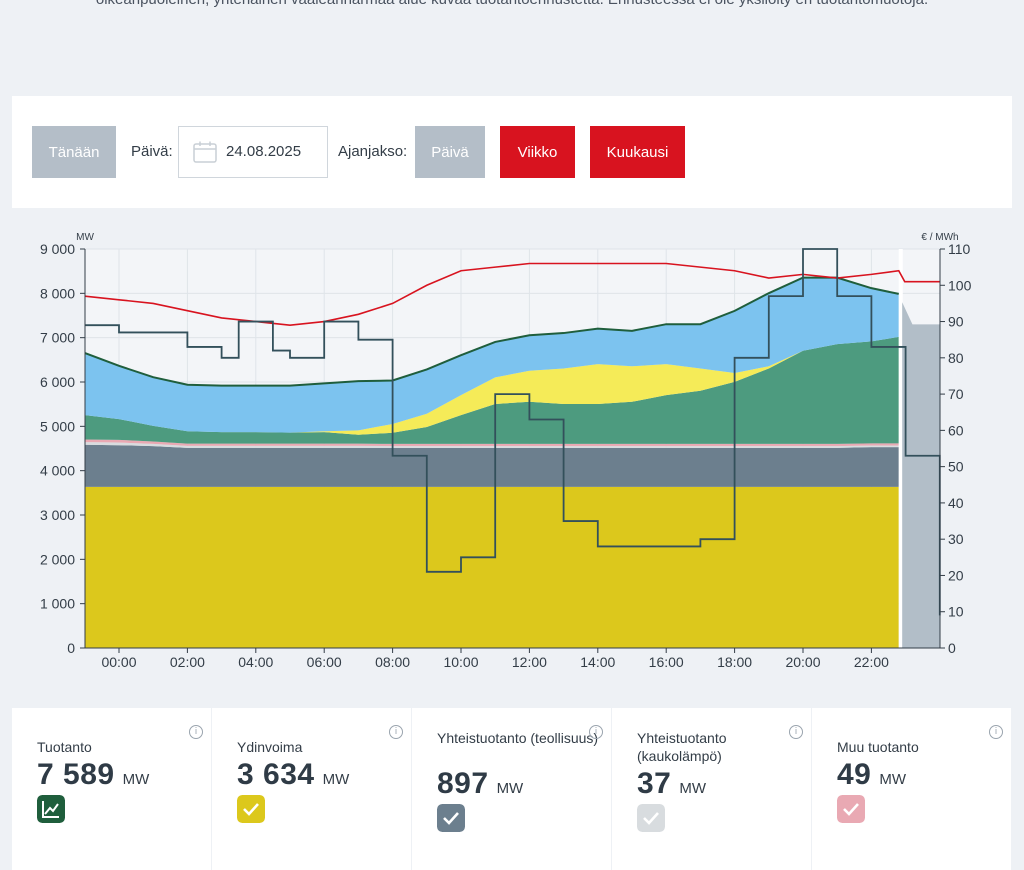  I want to click on period-week-button: Viikko, so click(537, 152).